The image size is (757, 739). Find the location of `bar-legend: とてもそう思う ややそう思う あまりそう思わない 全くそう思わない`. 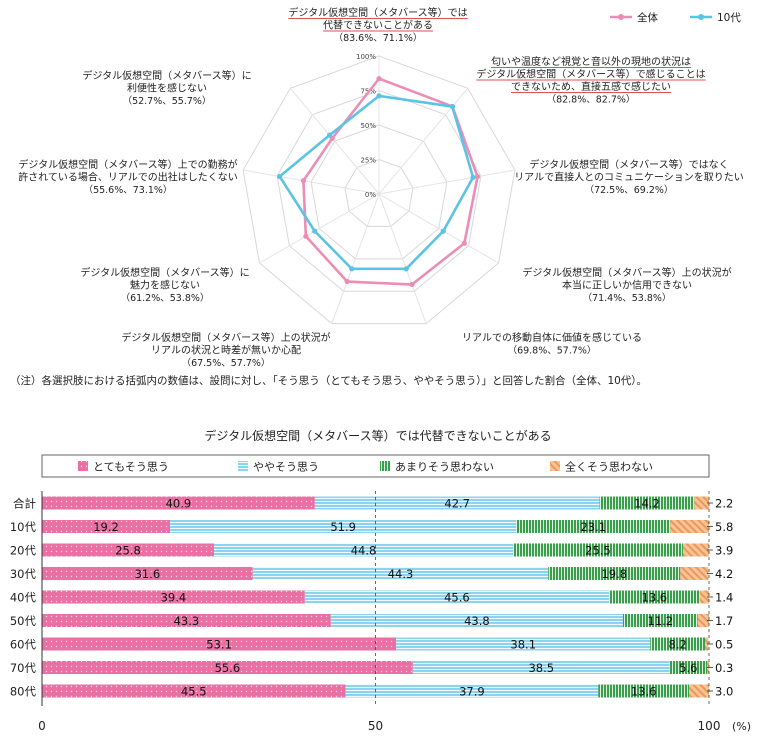

bar-legend: とてもそう思う ややそう思う あまりそう思わない 全くそう思わない is located at coordinates (375, 466).